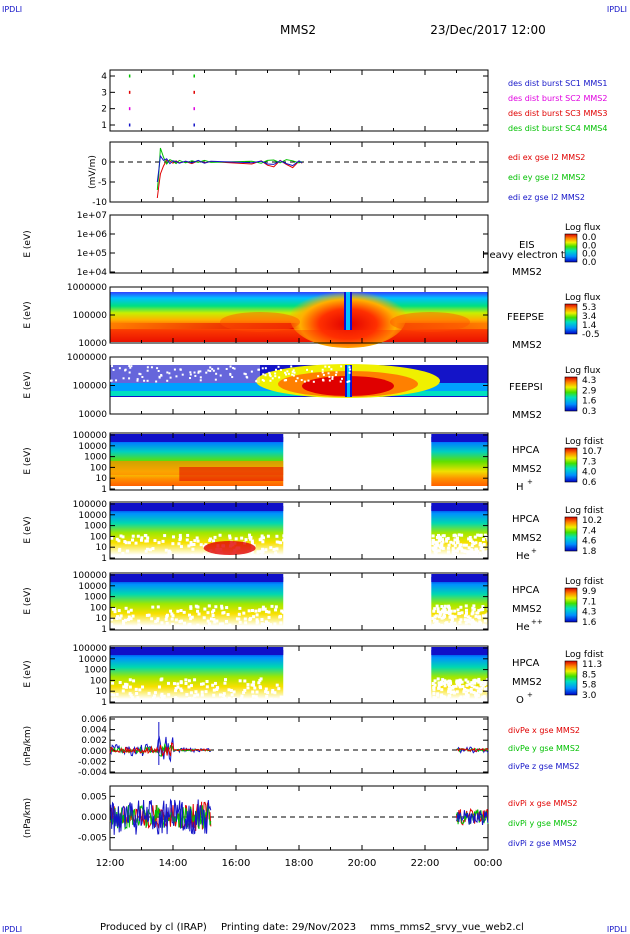 The height and width of the screenshot is (934, 630). Describe the element at coordinates (104, 110) in the screenshot. I see `y-tick-label: 2` at that location.